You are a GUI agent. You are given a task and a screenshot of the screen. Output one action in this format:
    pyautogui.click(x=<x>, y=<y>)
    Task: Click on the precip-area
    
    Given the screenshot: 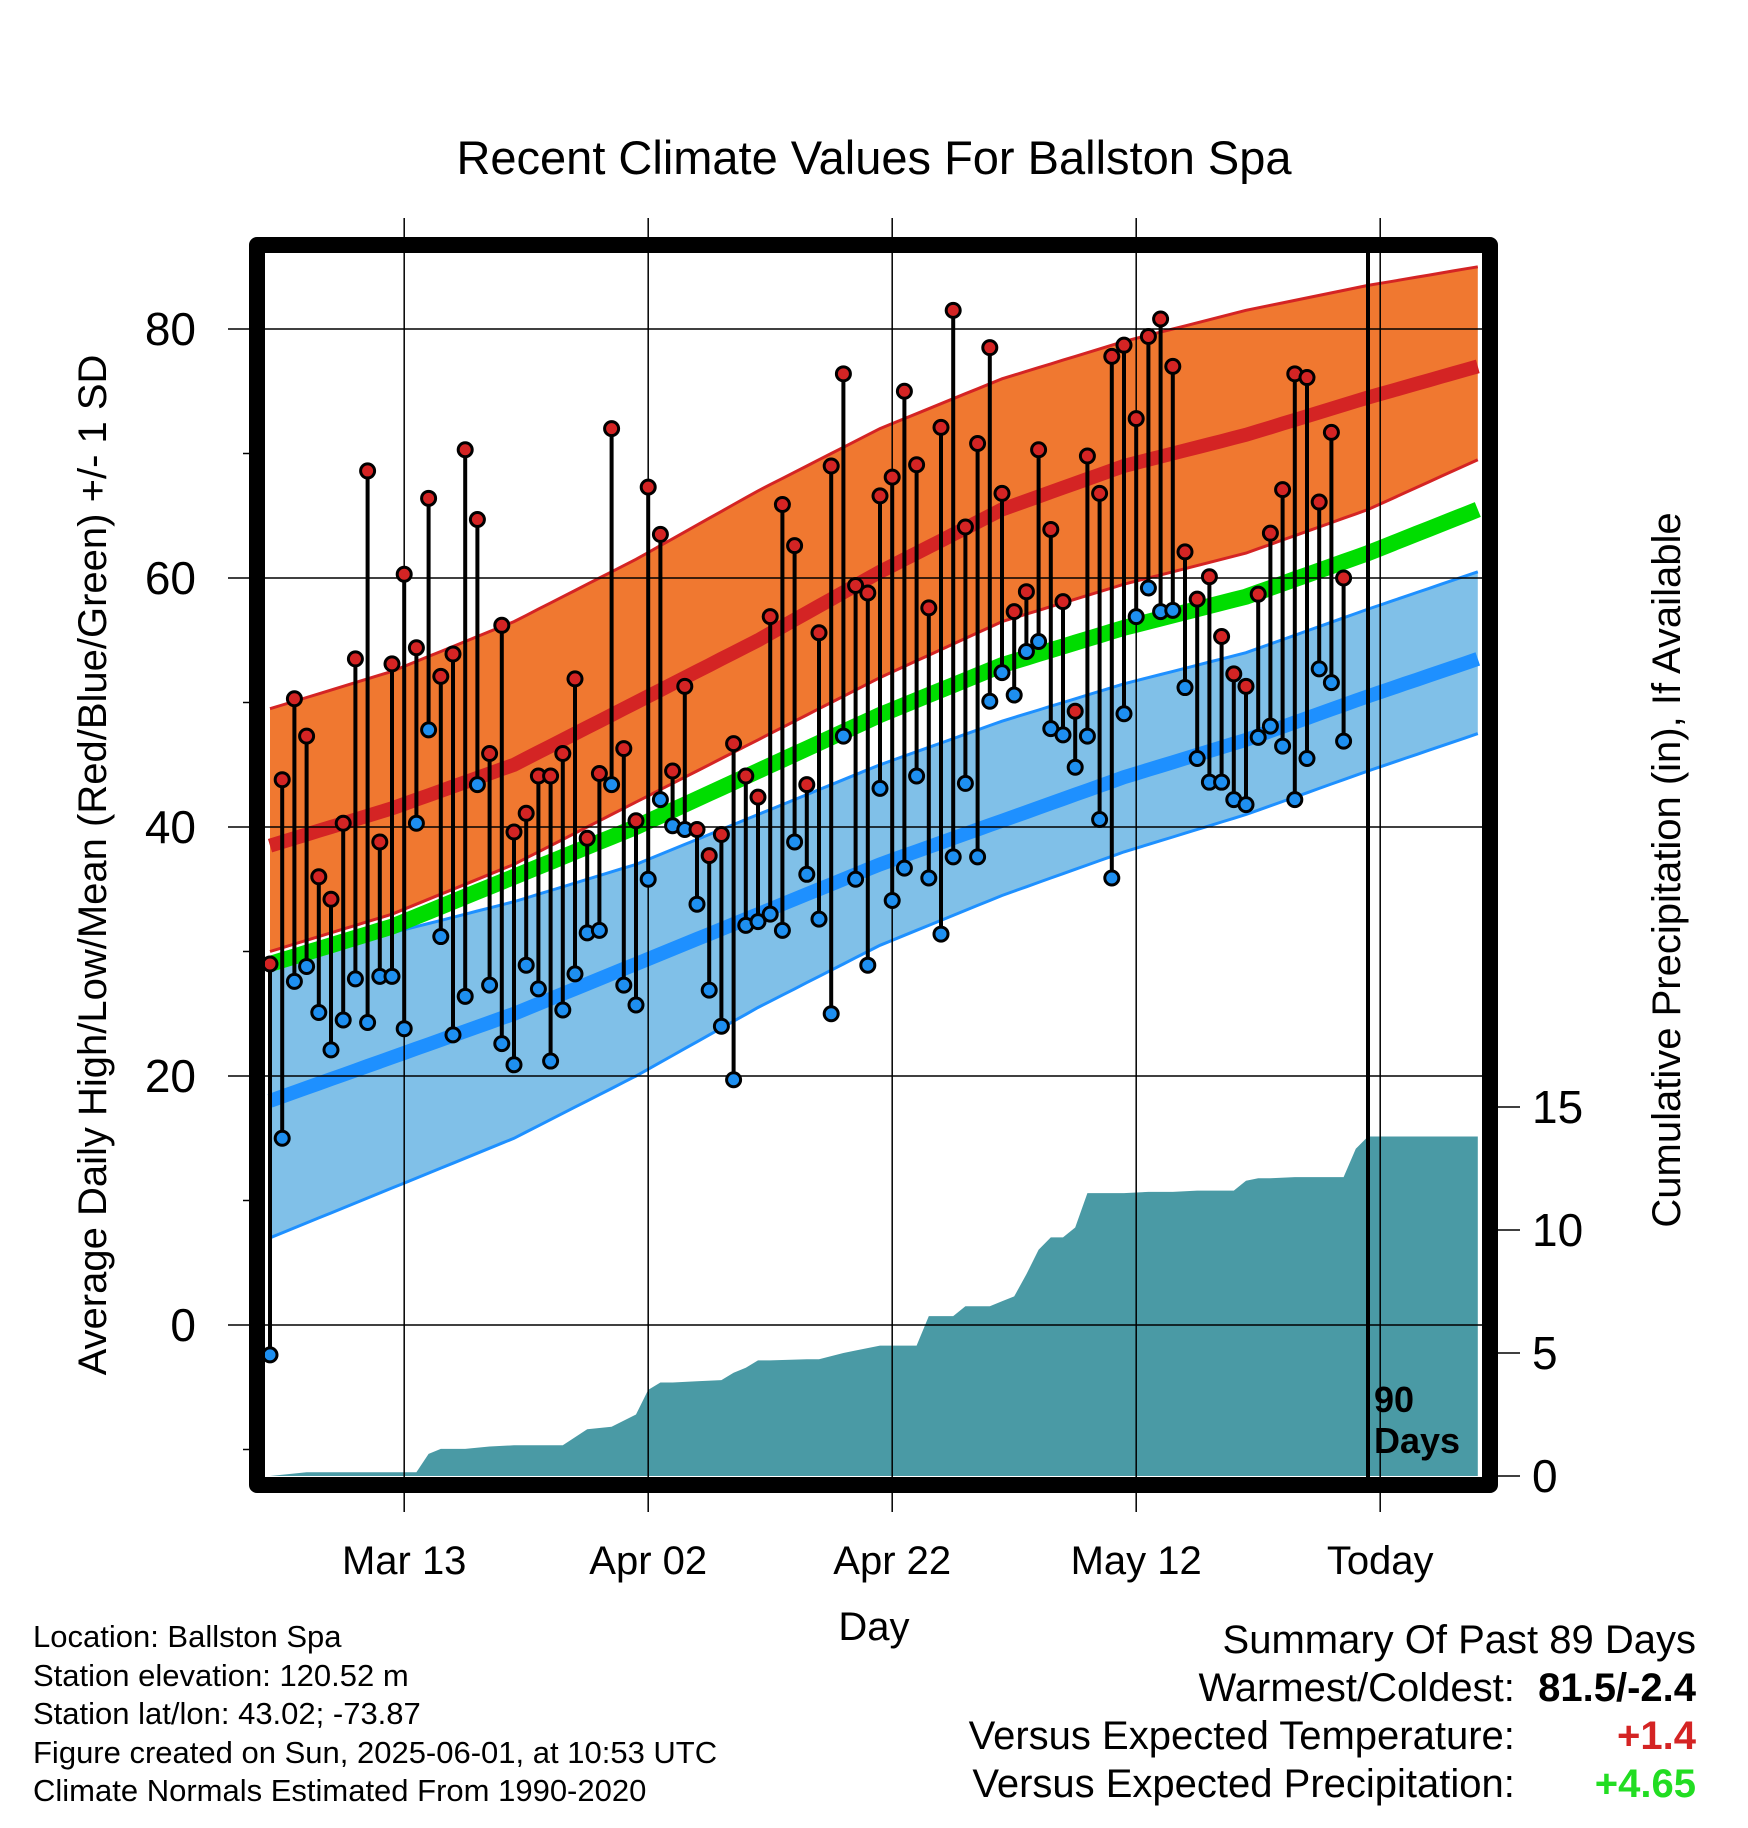 What is the action you would take?
    pyautogui.click(x=874, y=1306)
    